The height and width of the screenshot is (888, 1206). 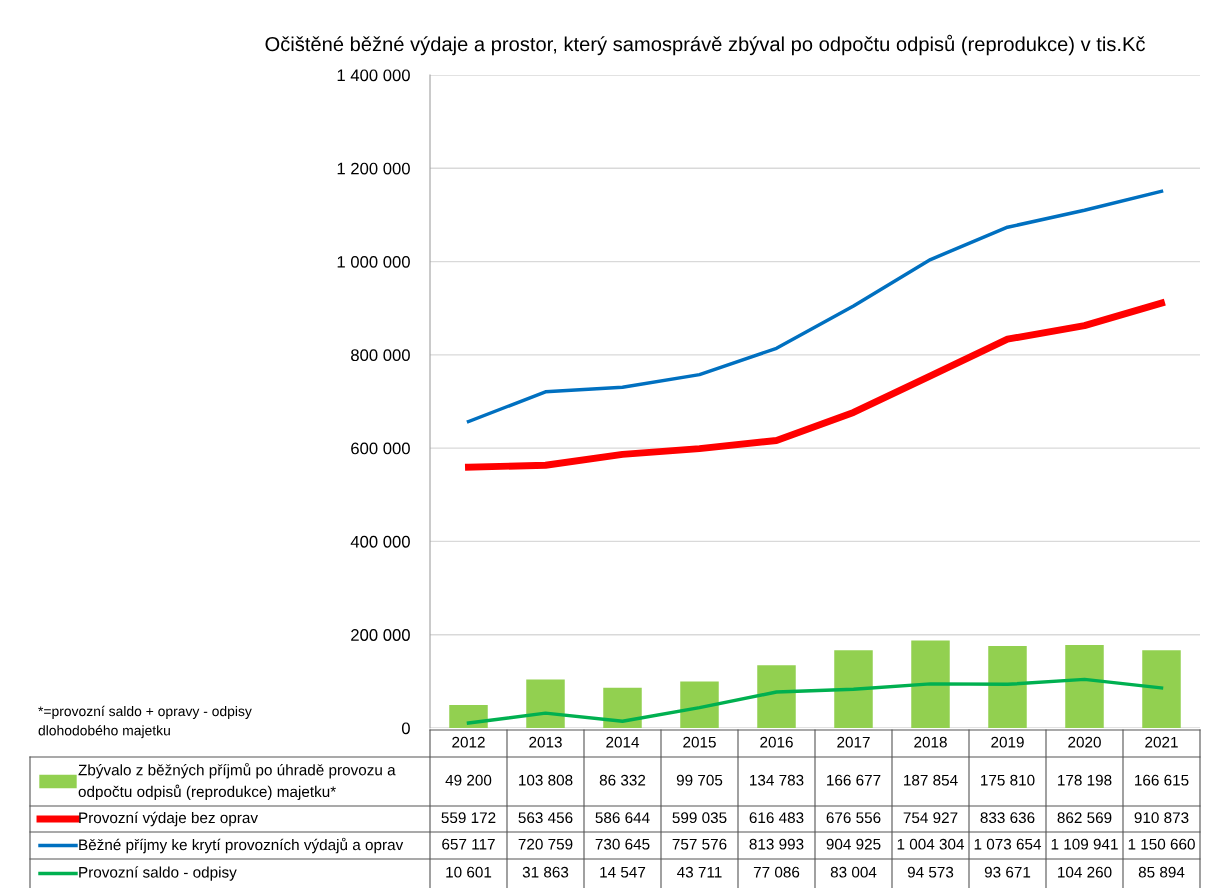 What do you see at coordinates (776, 844) in the screenshot?
I see `data-label: 813 993` at bounding box center [776, 844].